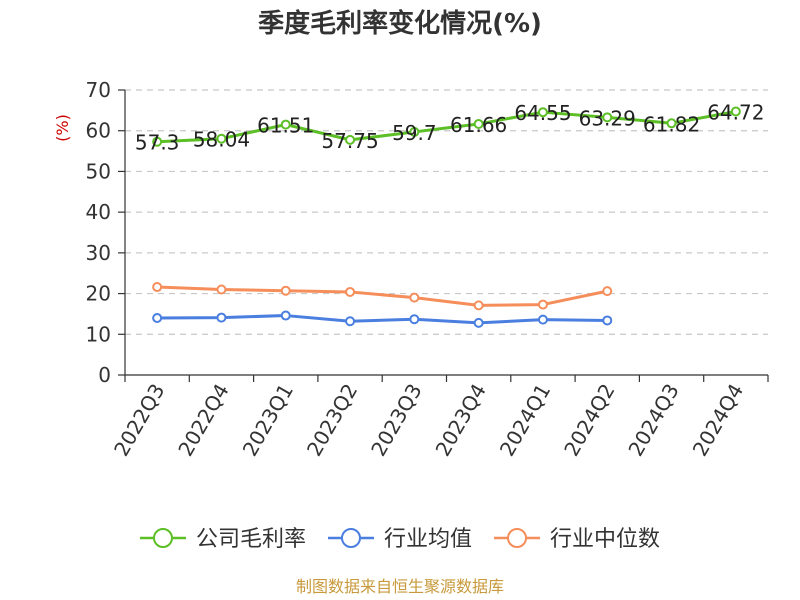 The height and width of the screenshot is (600, 800). I want to click on legend-item: 行业均值, so click(399, 539).